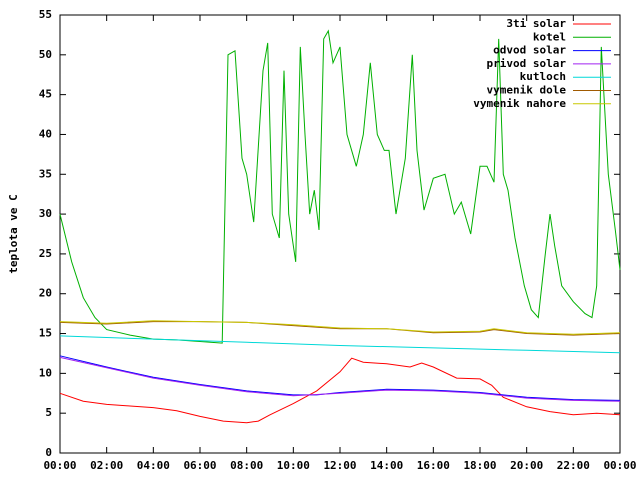  I want to click on legend-label: vymenik nahore, so click(519, 103).